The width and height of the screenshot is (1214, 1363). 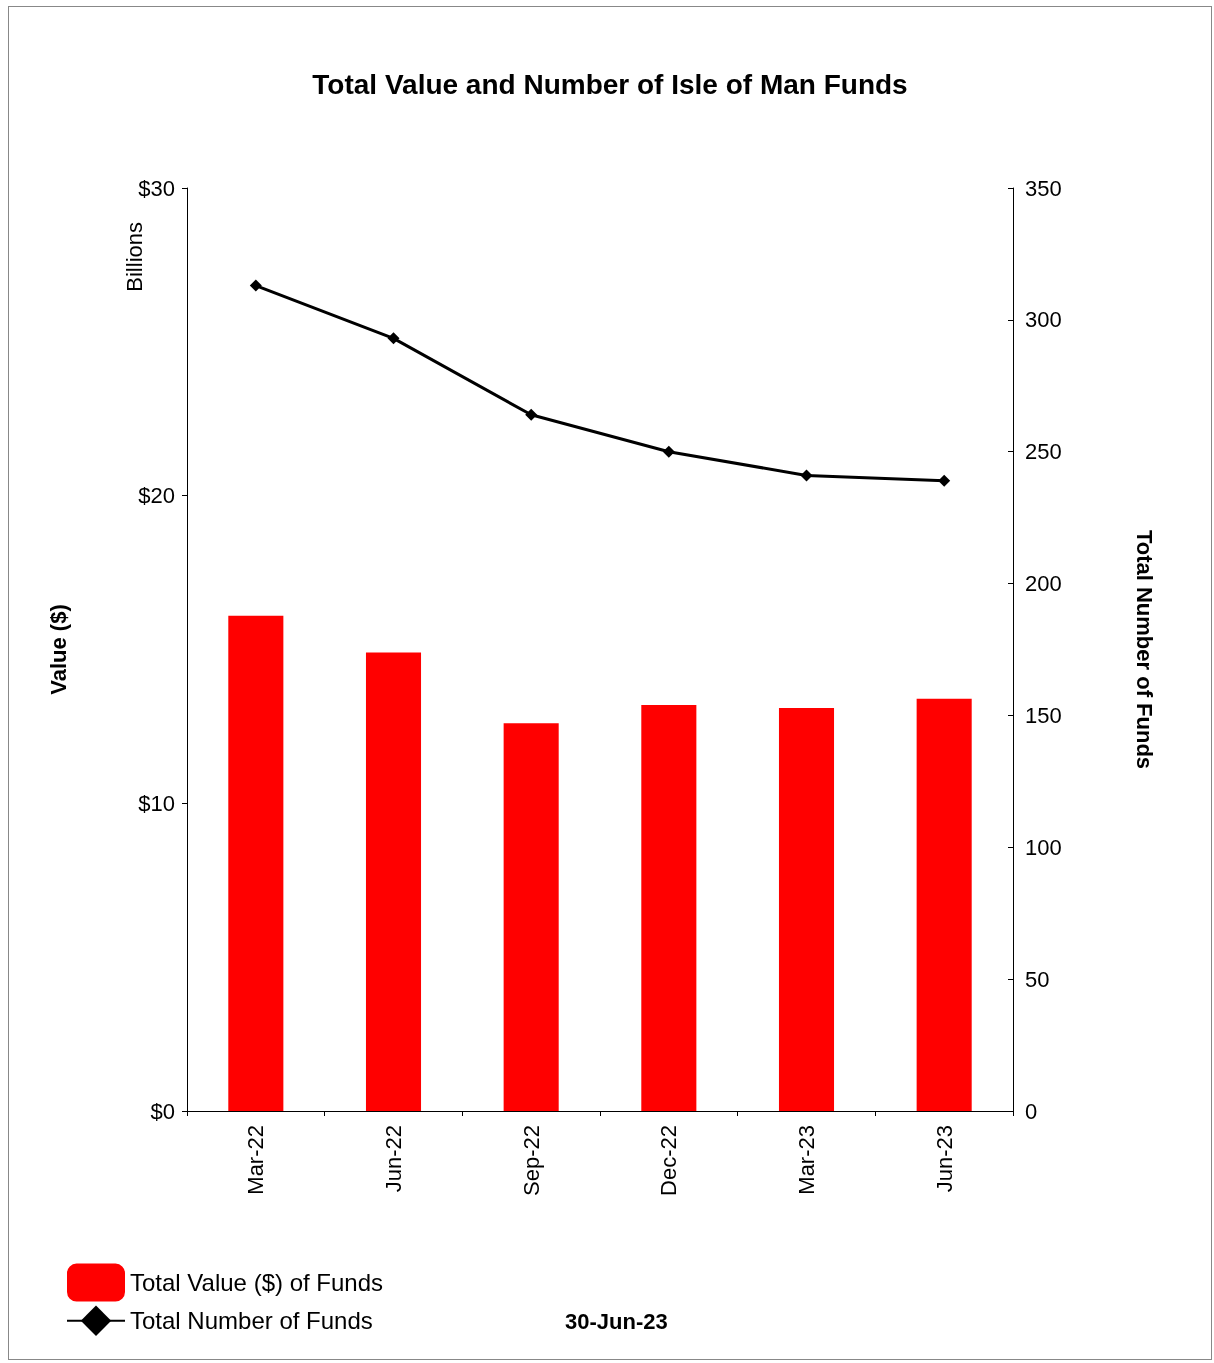 I want to click on y-tick-label: $10, so click(x=156, y=803).